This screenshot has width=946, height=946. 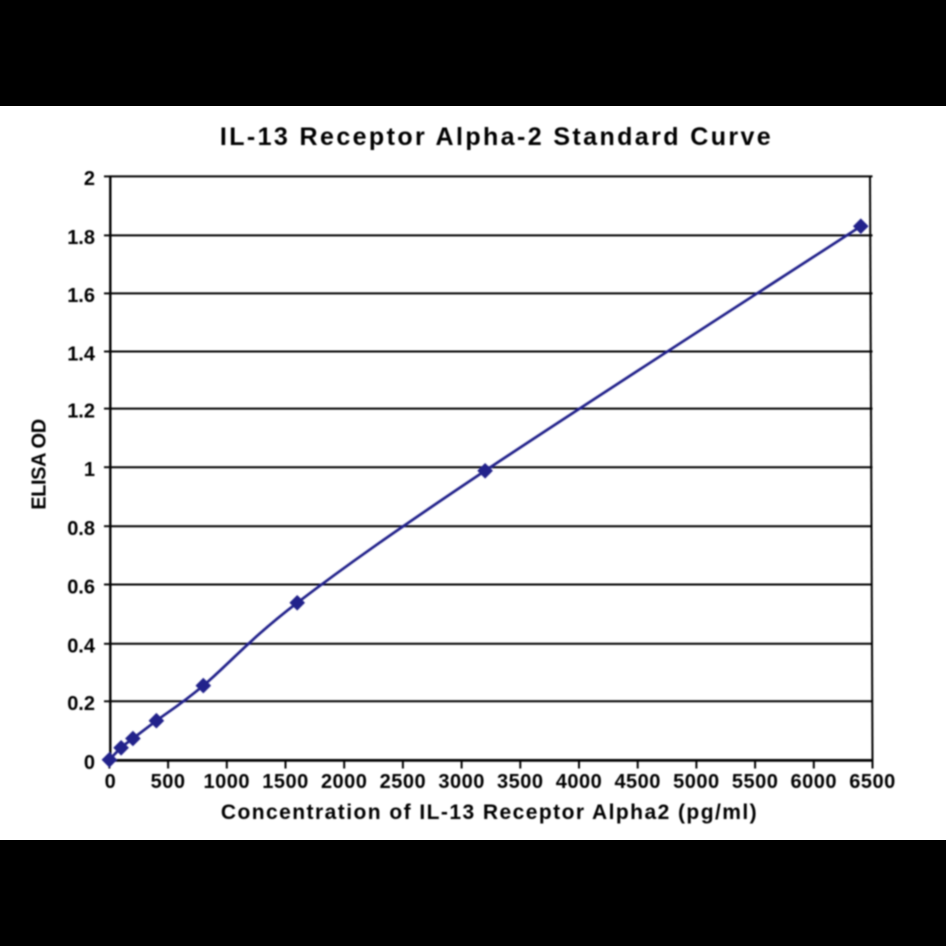 What do you see at coordinates (81, 411) in the screenshot?
I see `svg-text: 1.2` at bounding box center [81, 411].